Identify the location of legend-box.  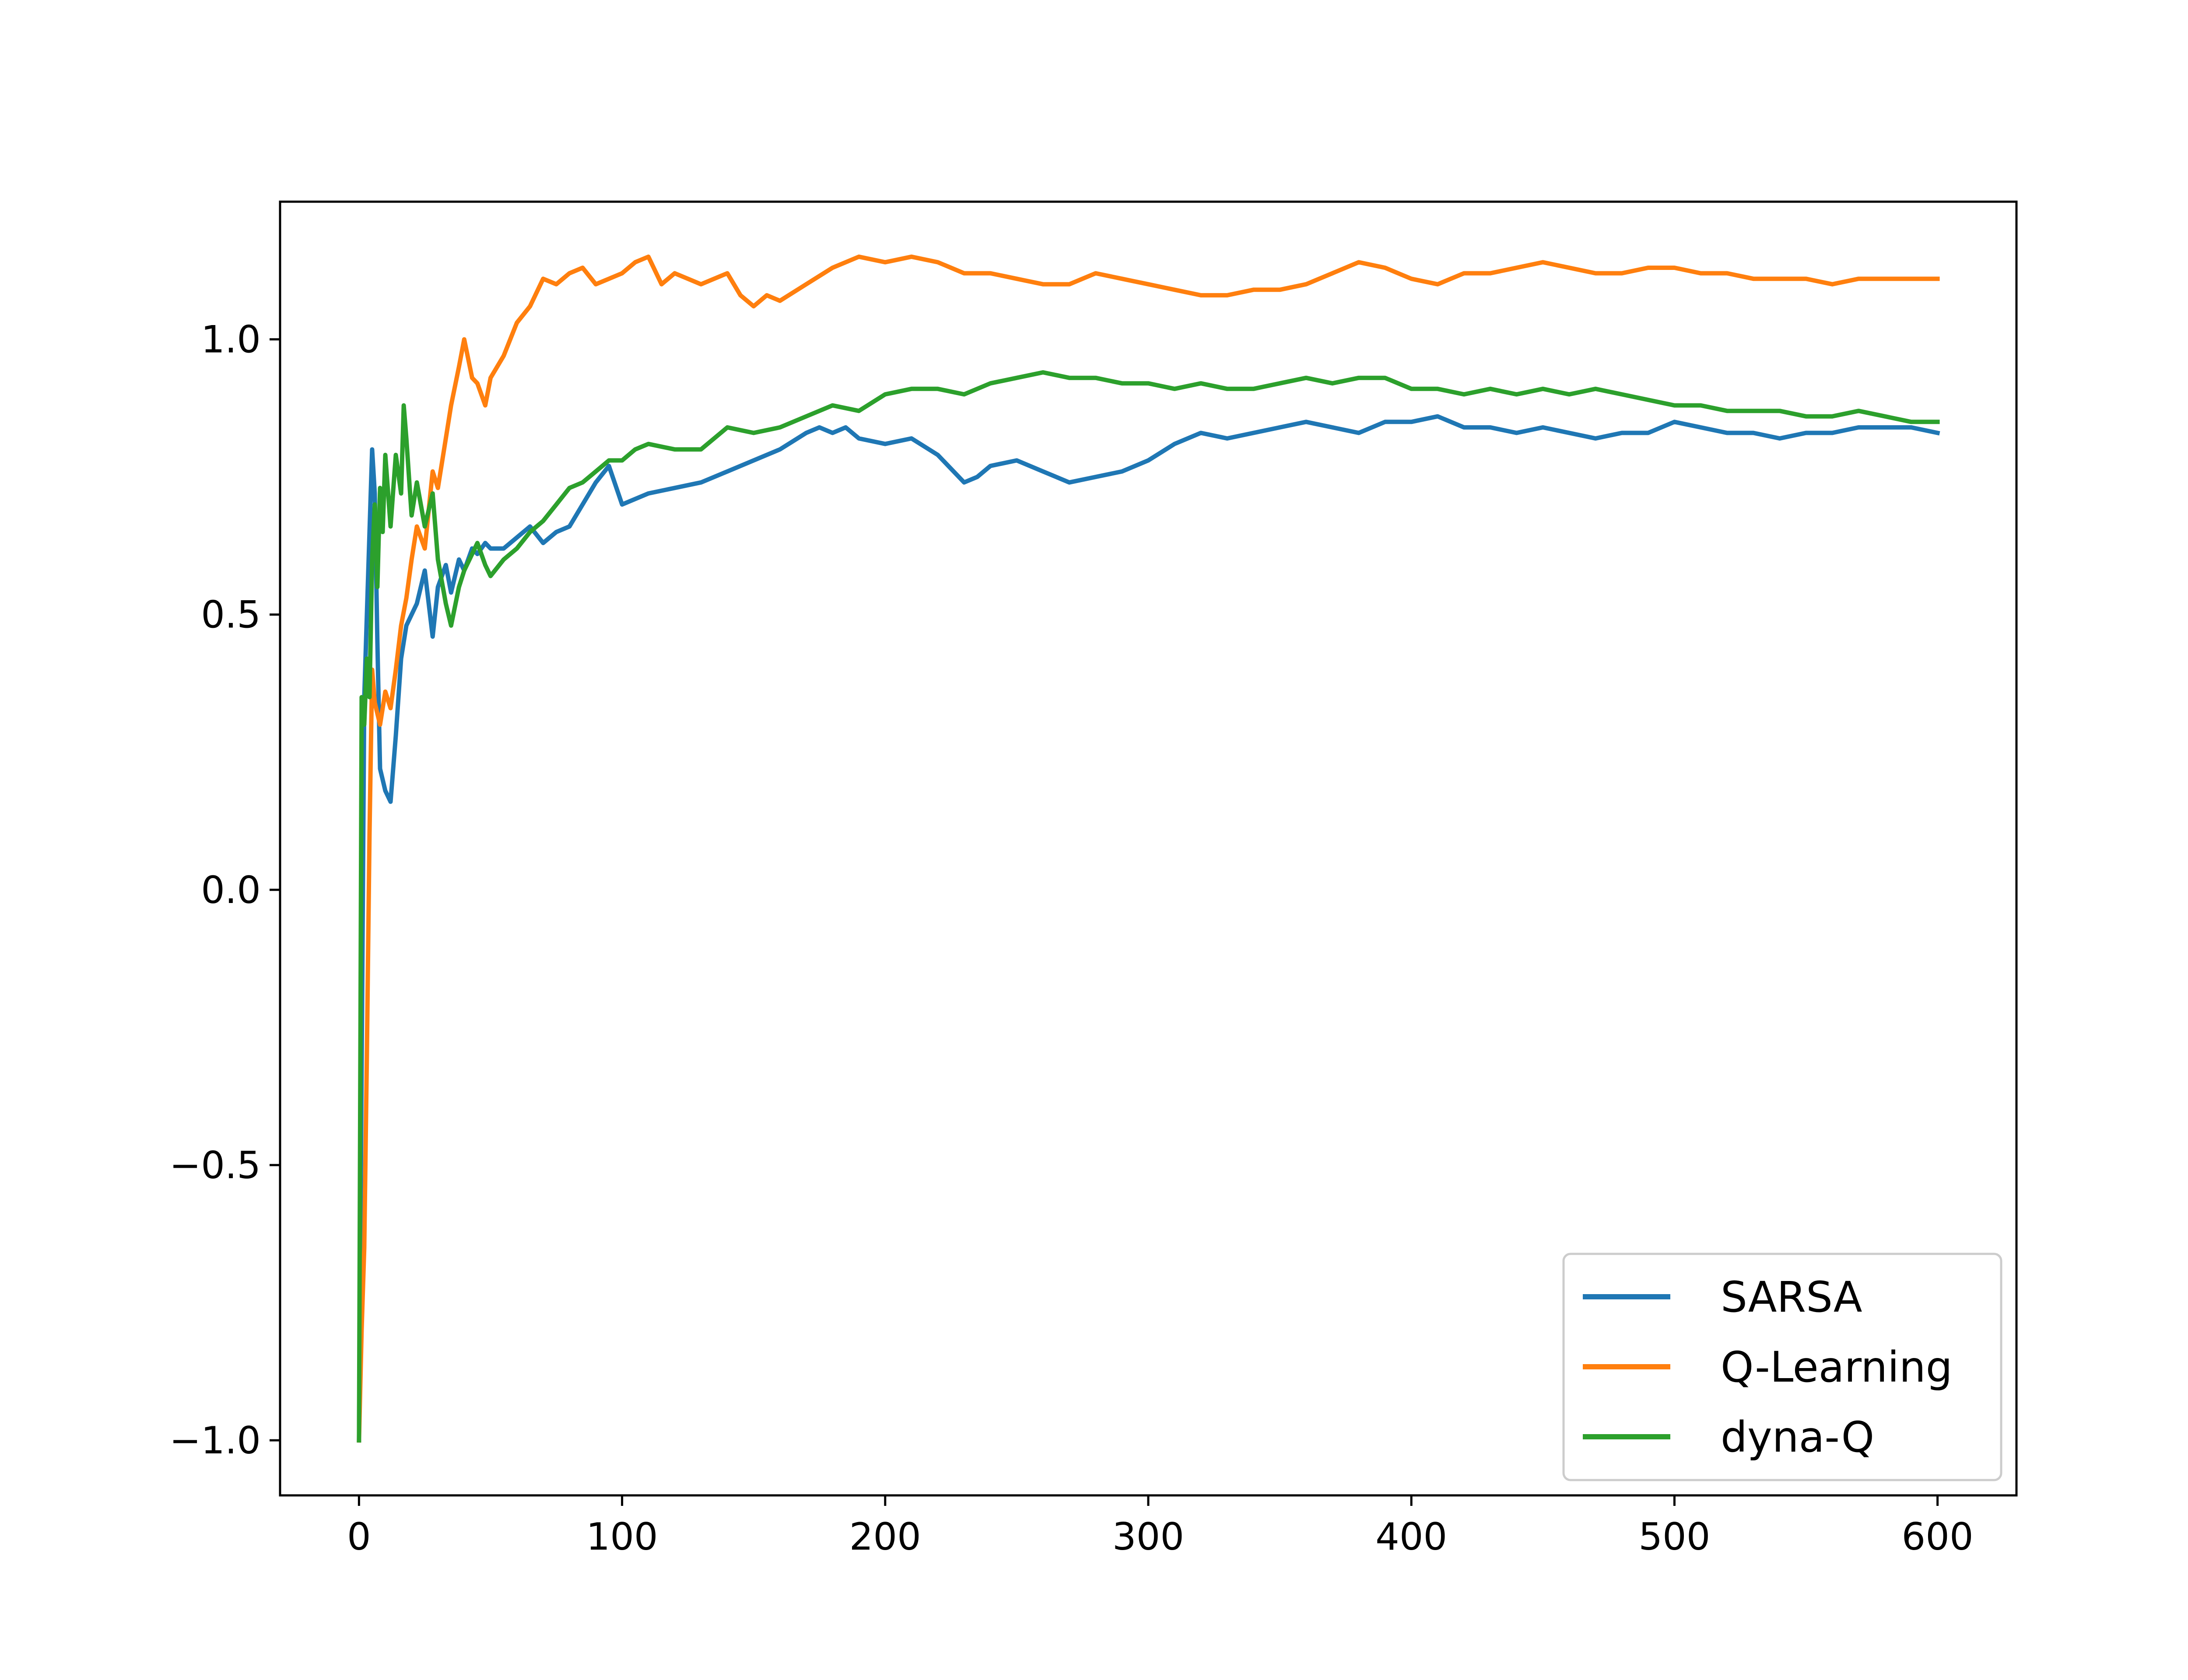
(1782, 1367).